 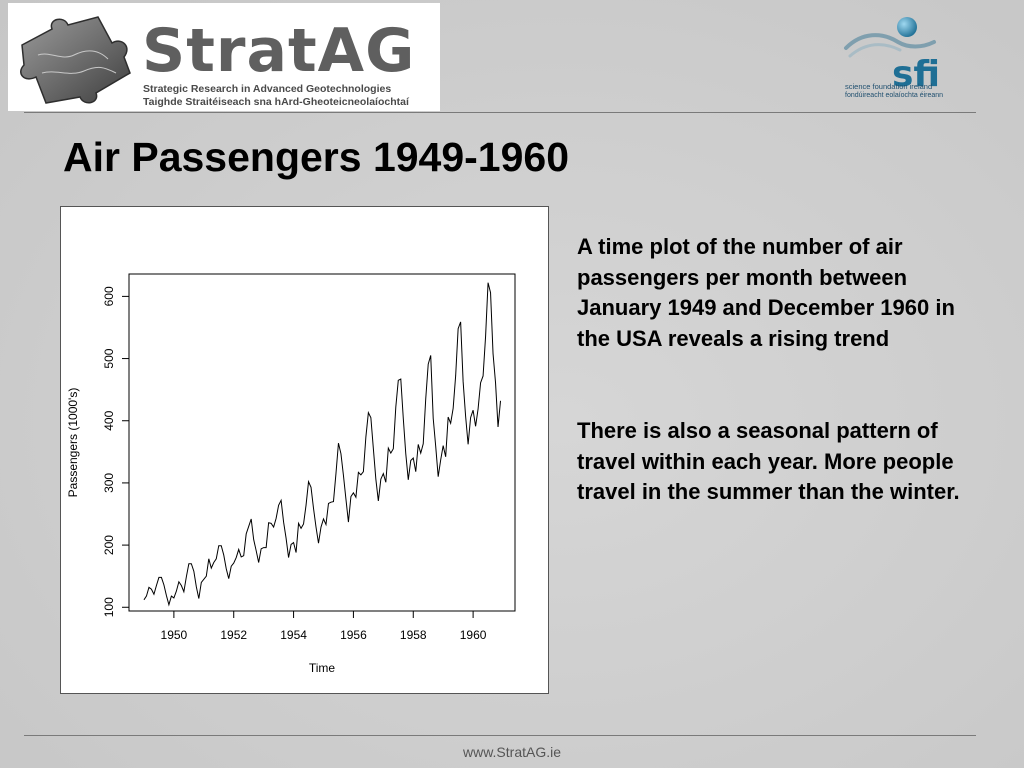 What do you see at coordinates (500, 112) in the screenshot?
I see `header-divider` at bounding box center [500, 112].